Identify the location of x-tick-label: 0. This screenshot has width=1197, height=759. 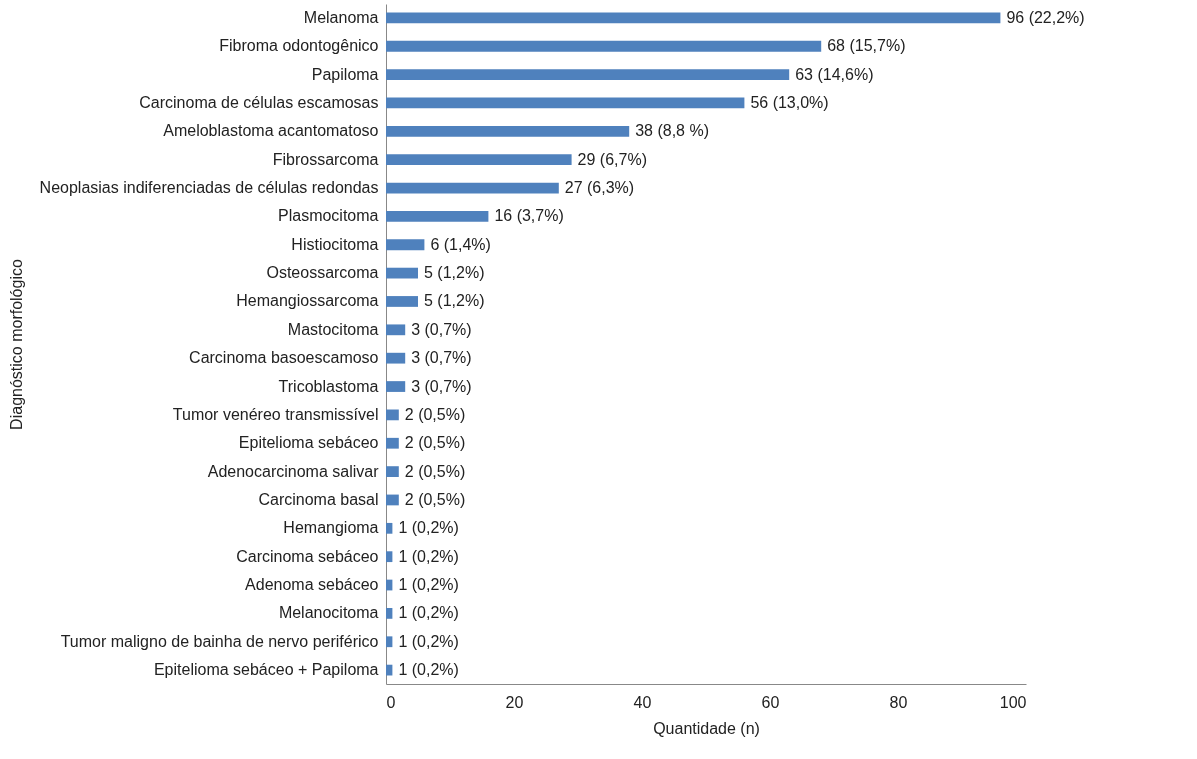
(391, 702).